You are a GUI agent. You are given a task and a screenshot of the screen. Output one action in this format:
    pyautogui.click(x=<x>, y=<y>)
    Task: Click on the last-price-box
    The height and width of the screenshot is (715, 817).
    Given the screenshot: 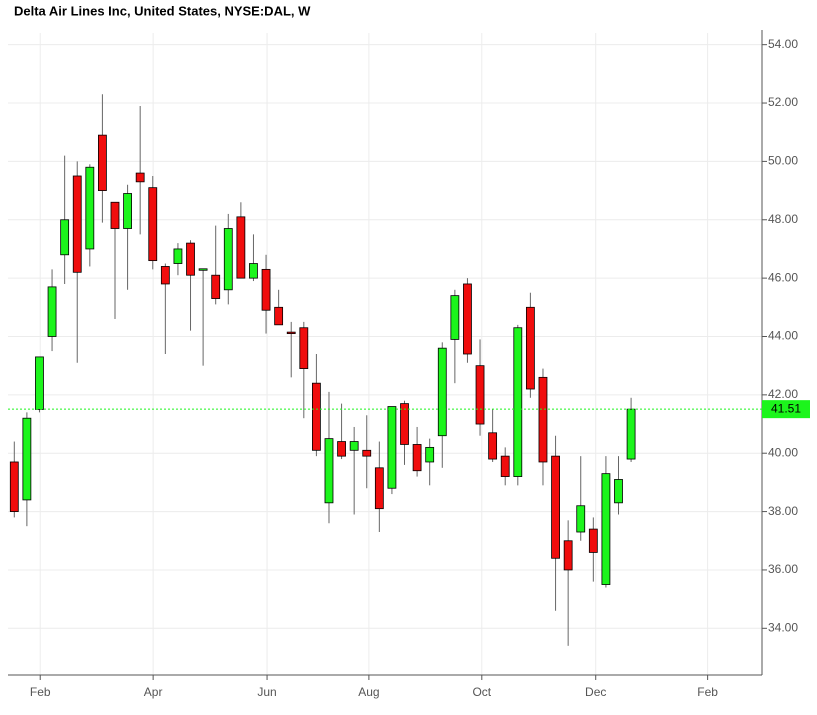 What is the action you would take?
    pyautogui.click(x=786, y=409)
    